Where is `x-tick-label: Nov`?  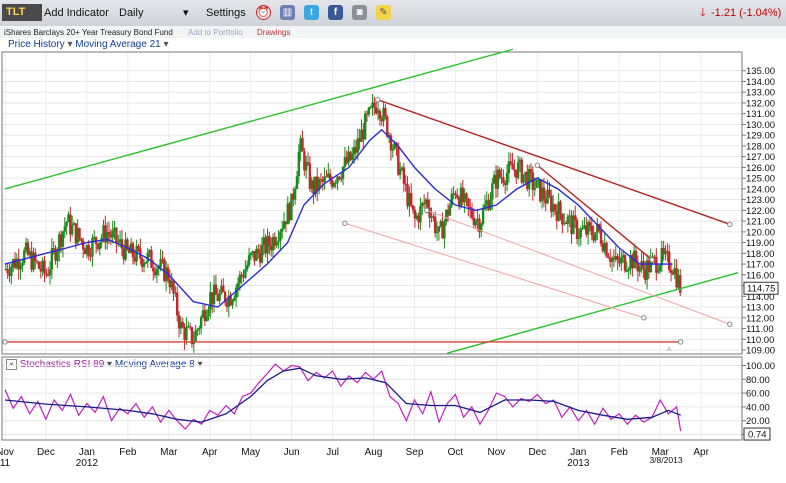 x-tick-label: Nov is located at coordinates (496, 452).